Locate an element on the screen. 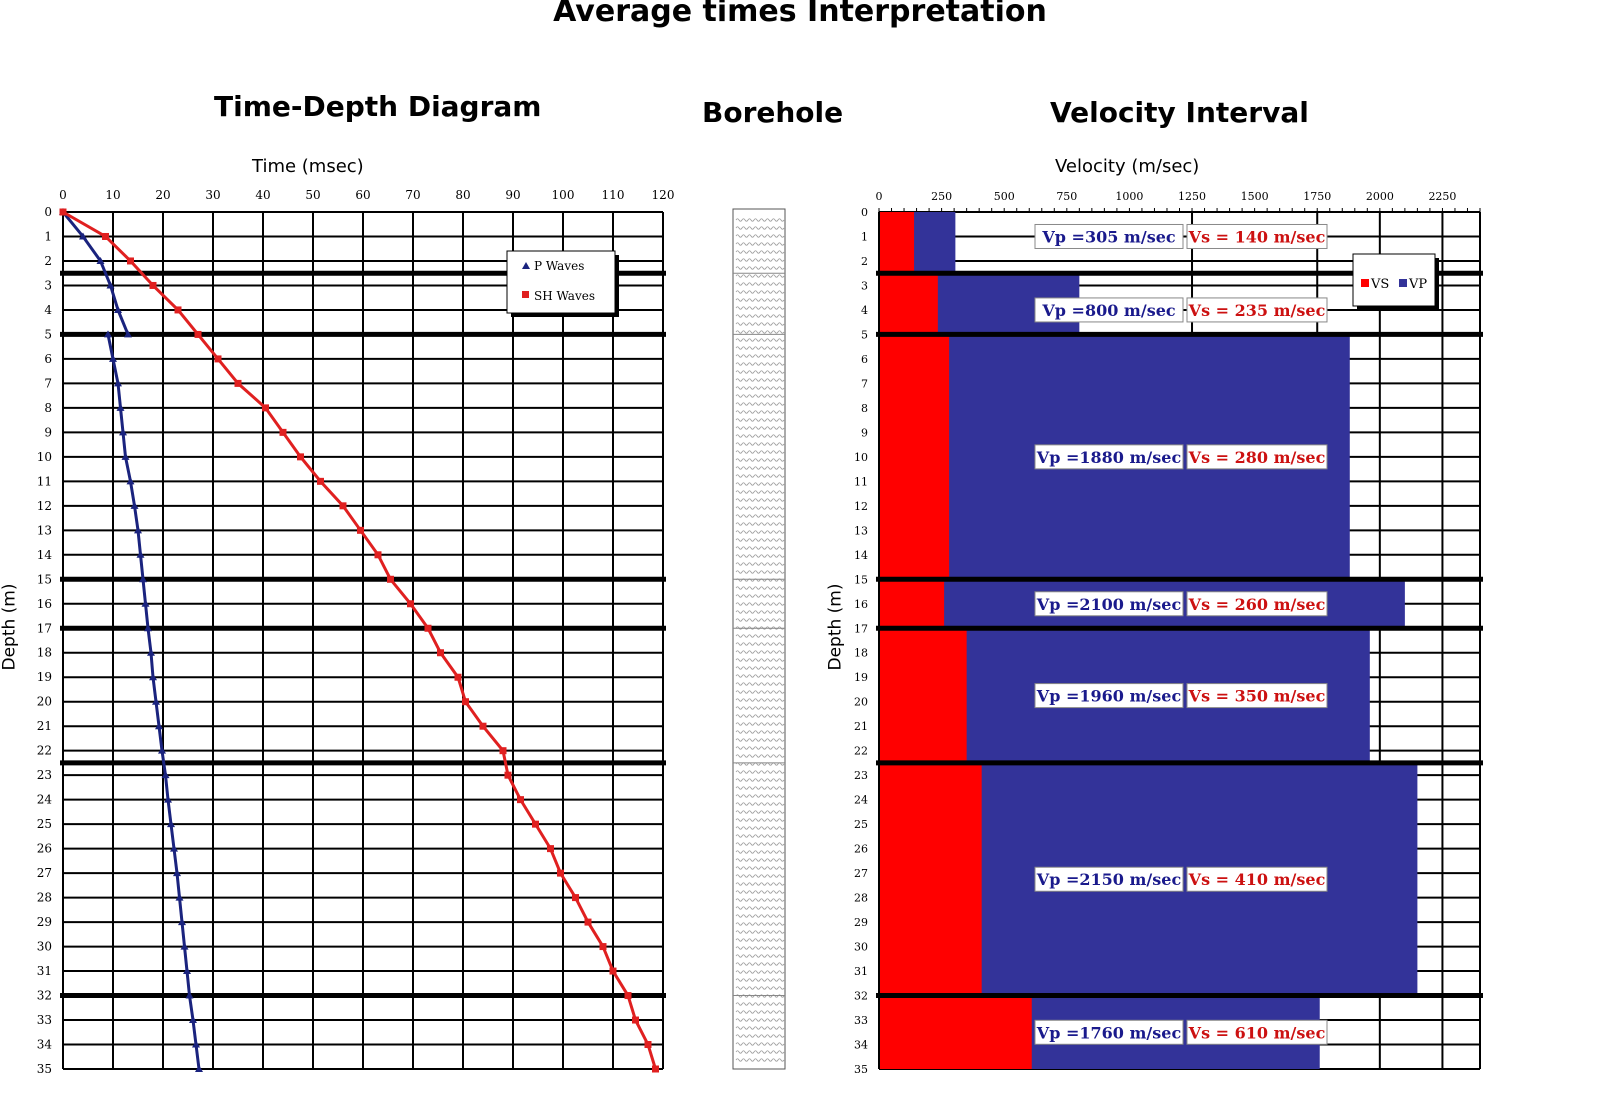 Image resolution: width=1600 pixels, height=1096 pixels. vs-label: Vs = 350 m/sec is located at coordinates (1257, 696).